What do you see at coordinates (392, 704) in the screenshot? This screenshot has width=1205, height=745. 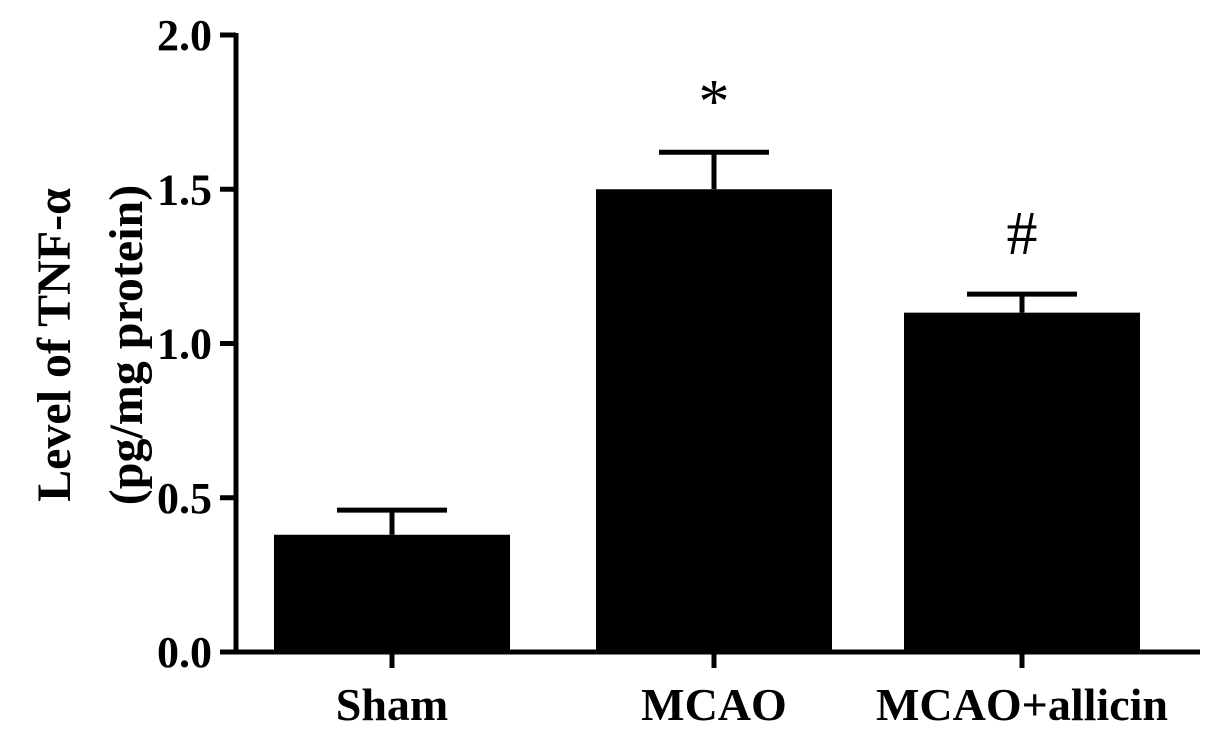 I see `x-tick-label: Sham` at bounding box center [392, 704].